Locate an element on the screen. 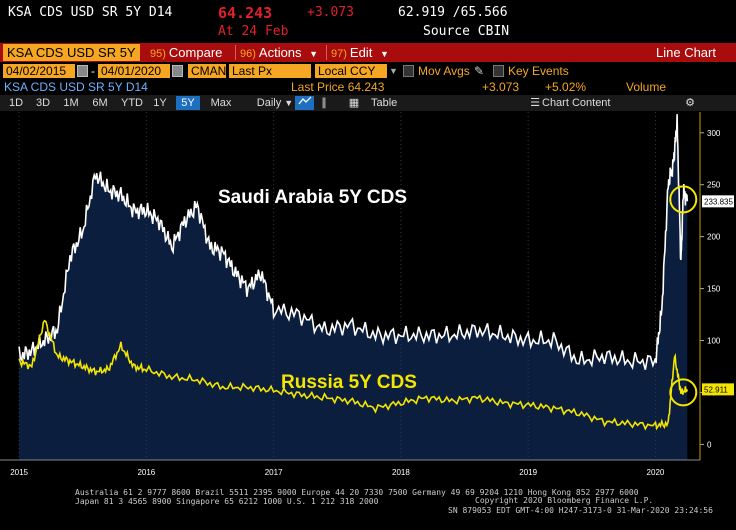  y-tick-label: 150 is located at coordinates (714, 289).